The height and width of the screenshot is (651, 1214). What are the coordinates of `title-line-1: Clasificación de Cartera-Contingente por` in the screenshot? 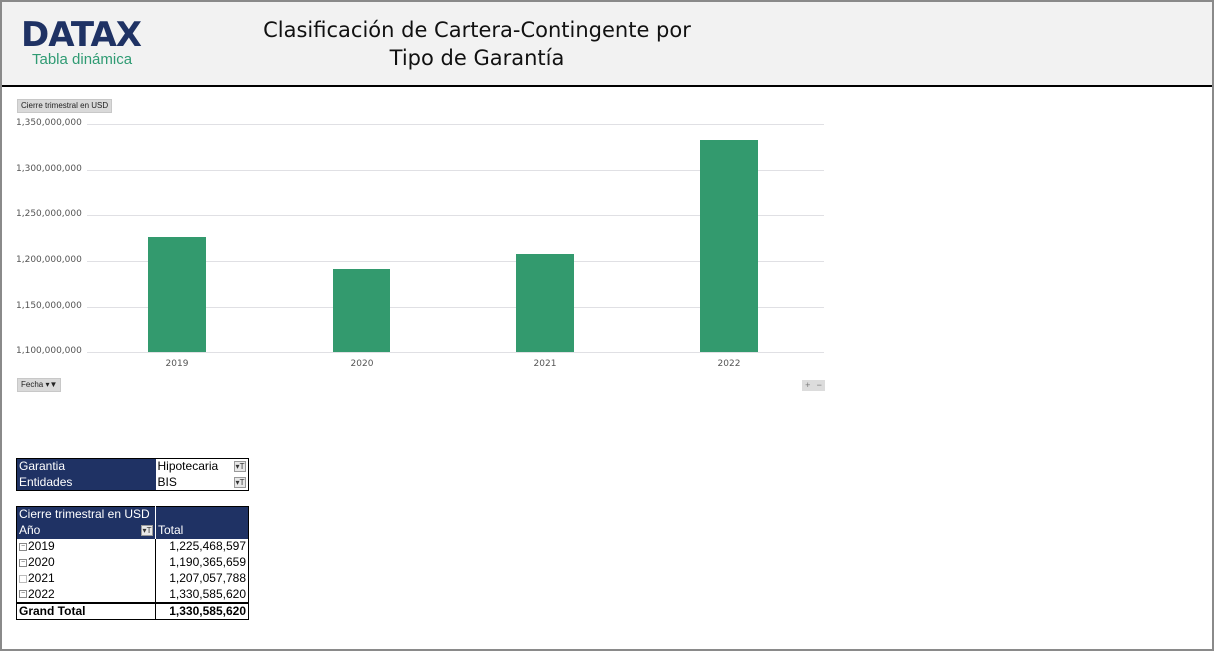 It's located at (477, 30).